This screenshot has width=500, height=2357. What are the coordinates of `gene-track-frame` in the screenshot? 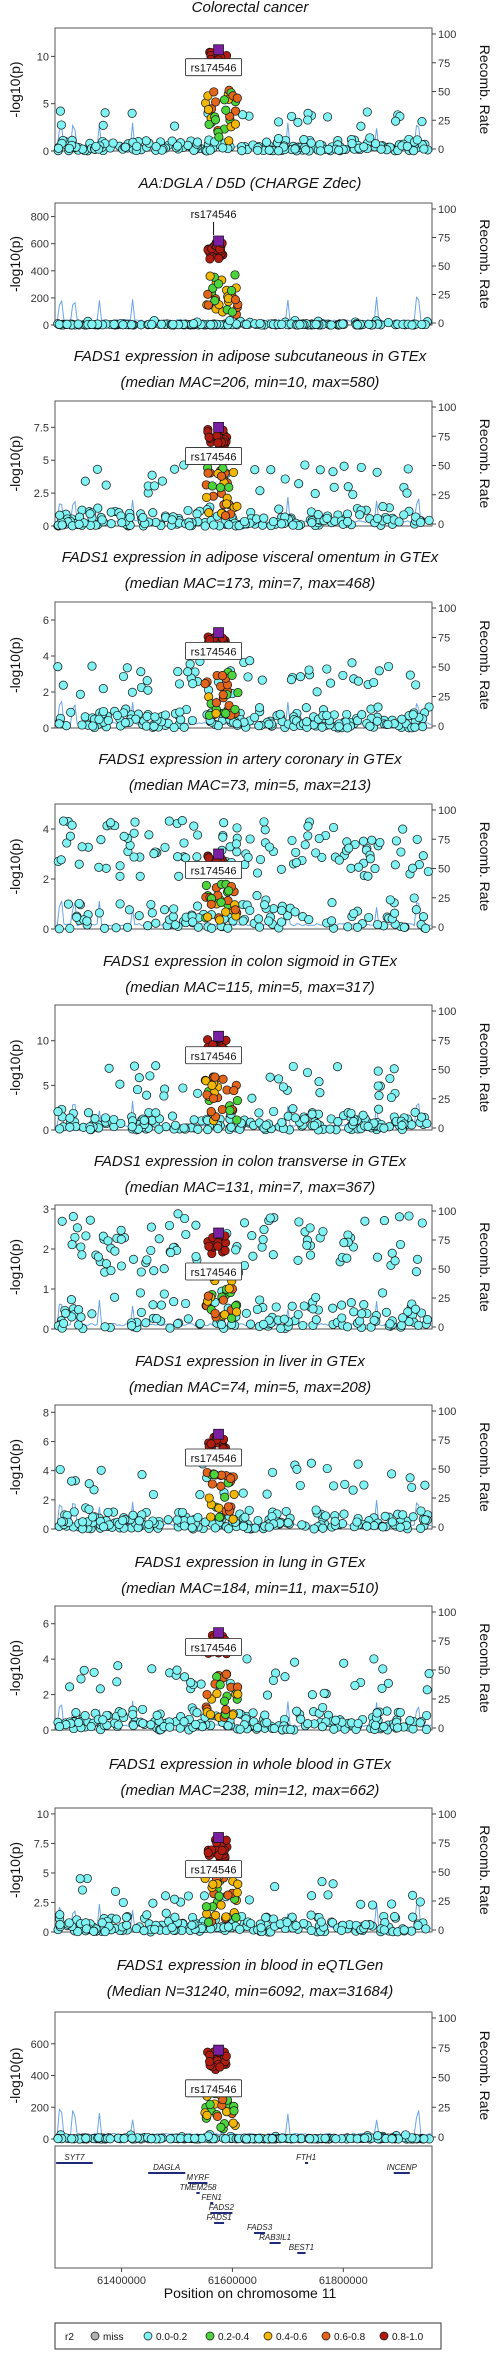 It's located at (243, 2207).